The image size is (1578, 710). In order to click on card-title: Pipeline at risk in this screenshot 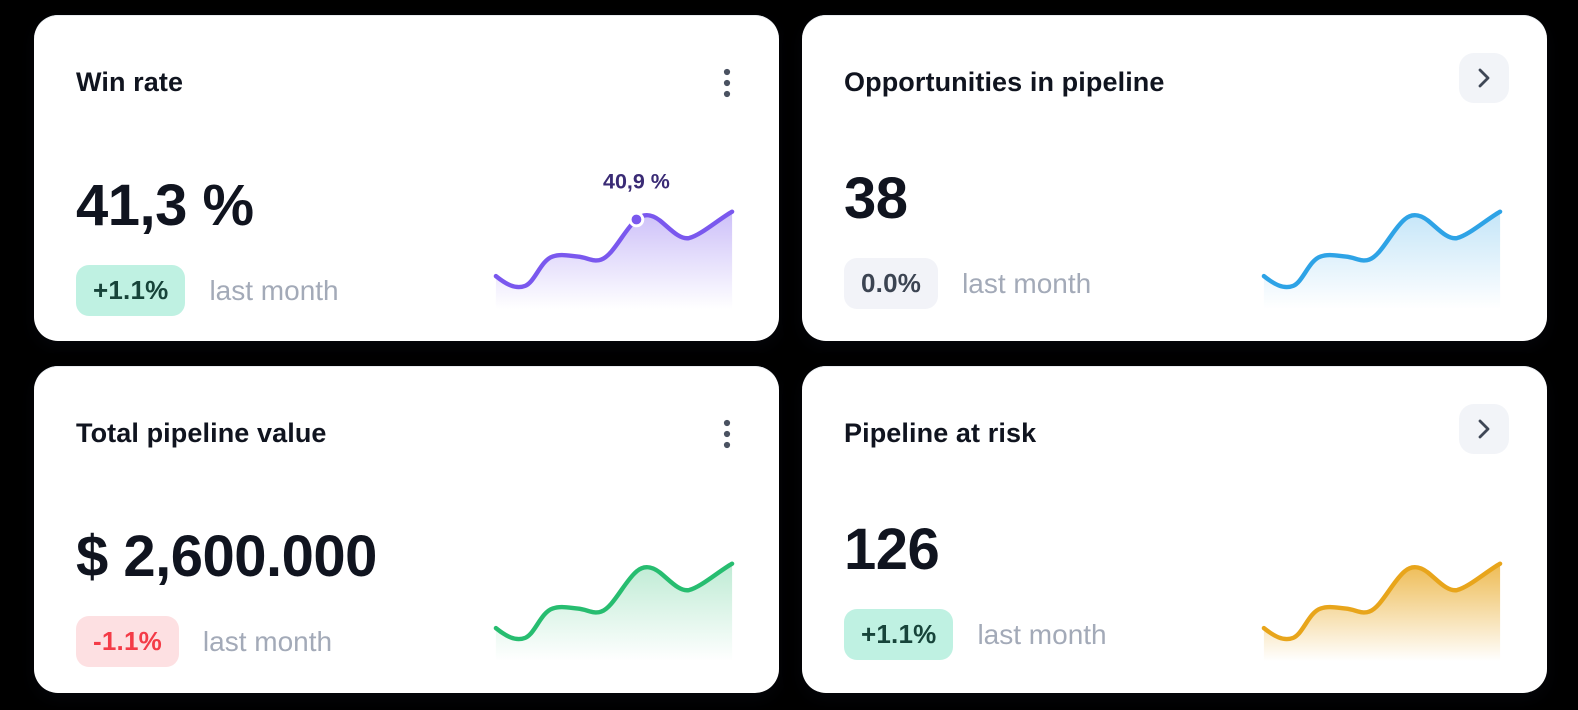, I will do `click(940, 433)`.